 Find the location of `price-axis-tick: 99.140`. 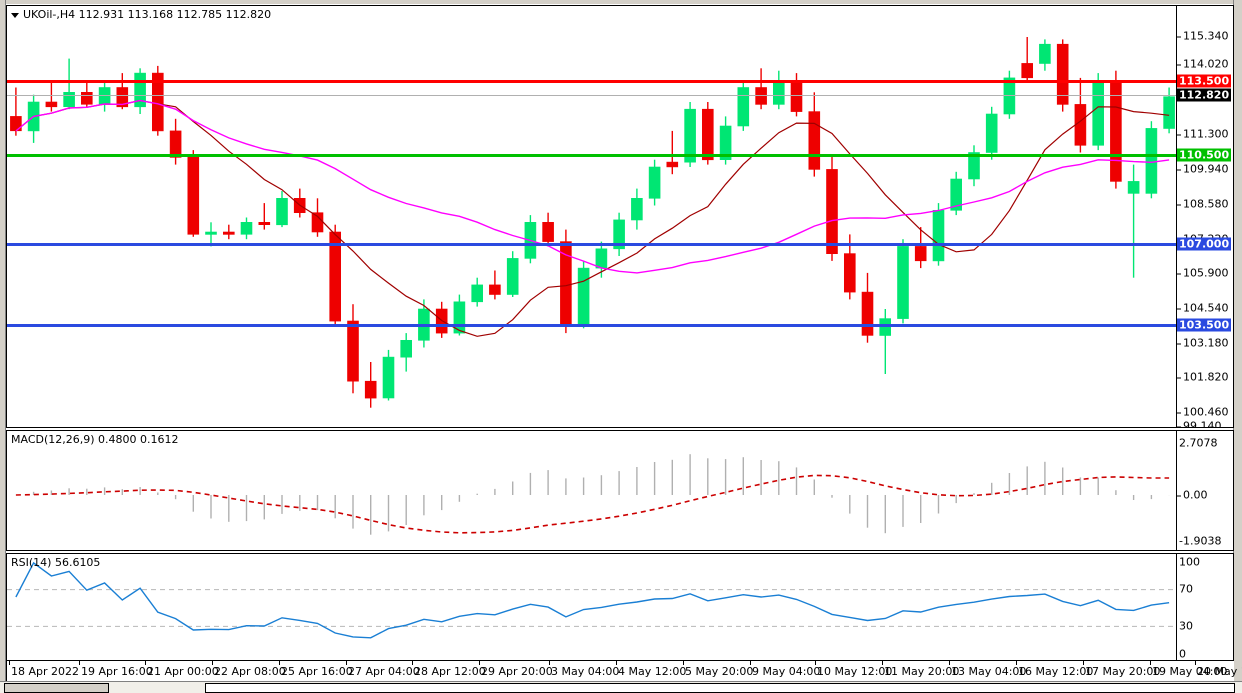

price-axis-tick: 99.140 is located at coordinates (1199, 423).